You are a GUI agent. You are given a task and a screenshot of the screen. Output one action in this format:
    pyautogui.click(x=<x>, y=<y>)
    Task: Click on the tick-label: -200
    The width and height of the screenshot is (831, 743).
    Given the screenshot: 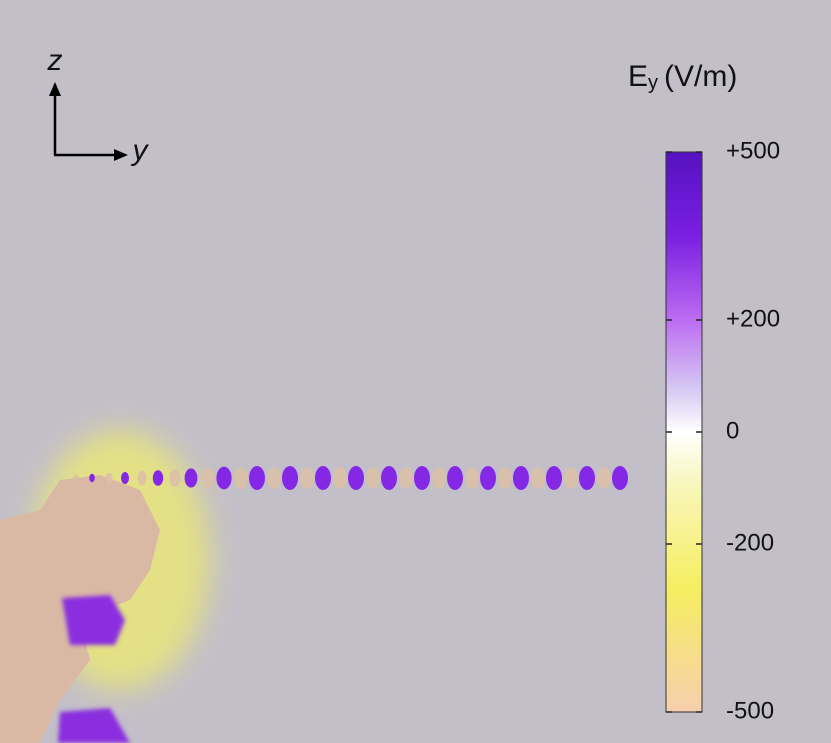 What is the action you would take?
    pyautogui.click(x=750, y=542)
    